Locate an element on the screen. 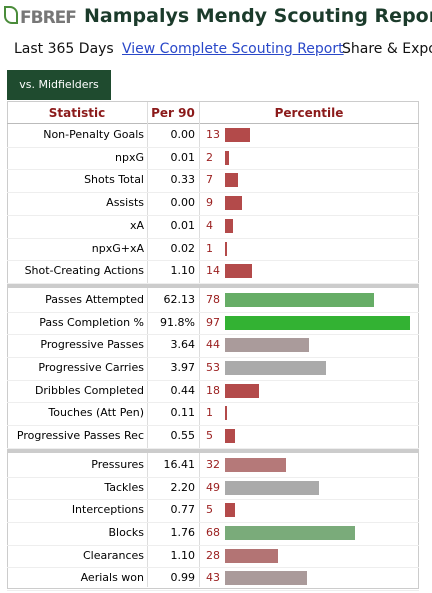 The image size is (432, 593). per90-value: 0.11 is located at coordinates (183, 413).